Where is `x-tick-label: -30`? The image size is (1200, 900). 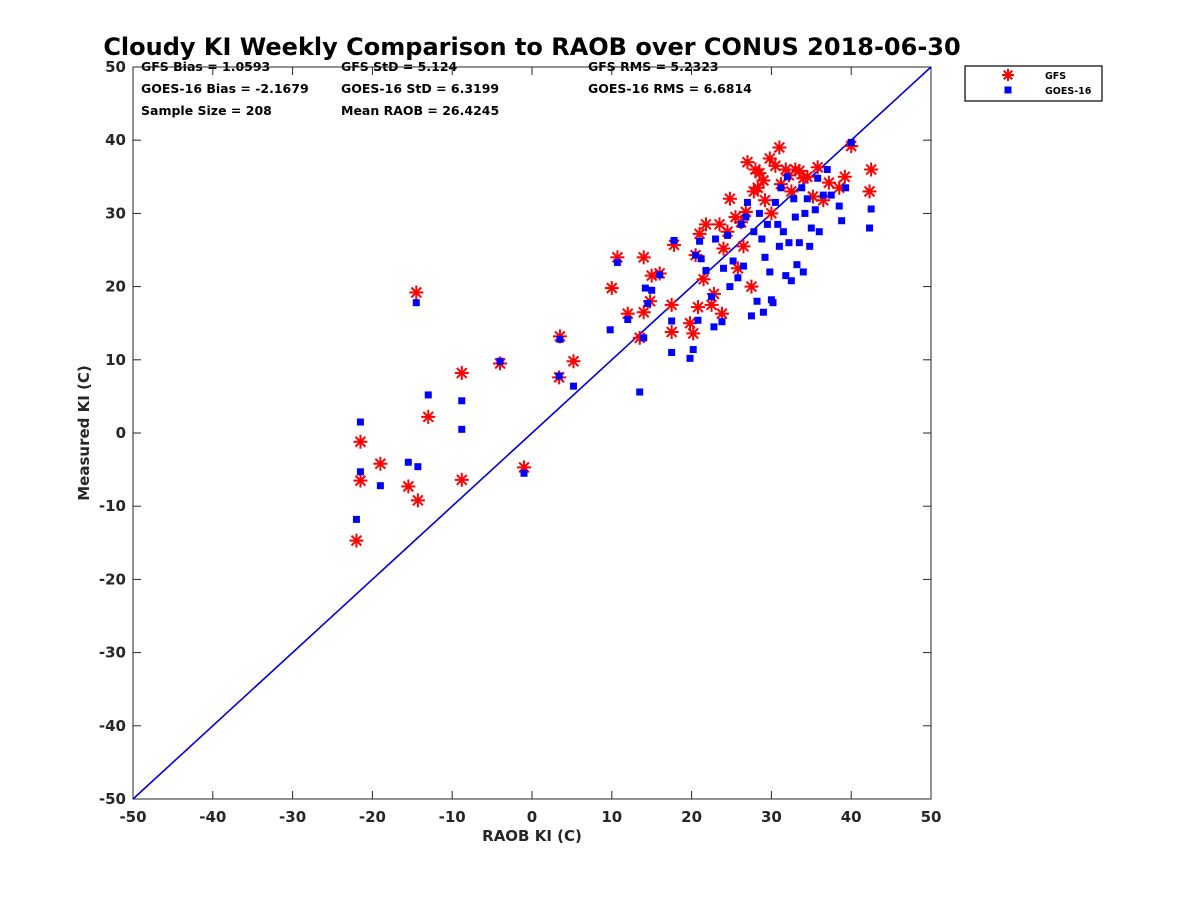 x-tick-label: -30 is located at coordinates (292, 817).